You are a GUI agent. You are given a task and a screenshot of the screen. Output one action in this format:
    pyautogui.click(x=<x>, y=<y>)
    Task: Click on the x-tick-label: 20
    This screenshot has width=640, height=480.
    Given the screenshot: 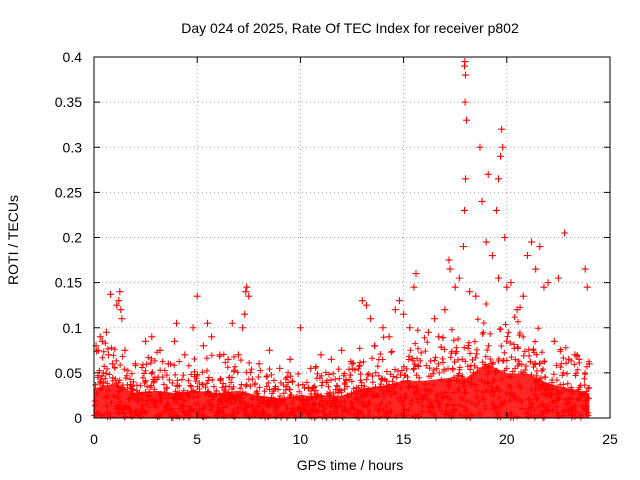 What is the action you would take?
    pyautogui.click(x=507, y=439)
    